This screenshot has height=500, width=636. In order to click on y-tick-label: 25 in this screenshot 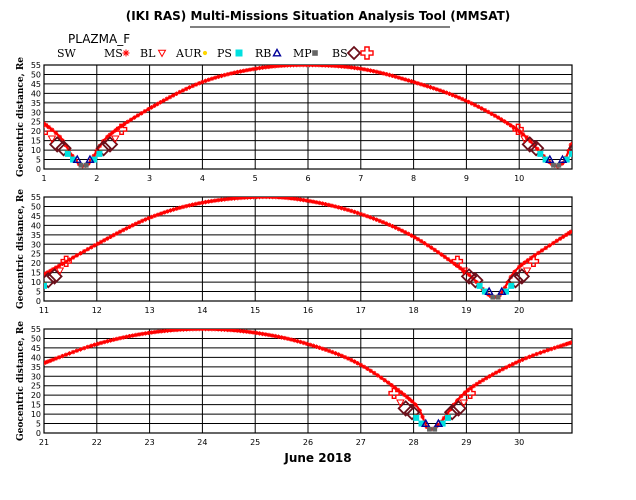, I will do `click(36, 386)`.